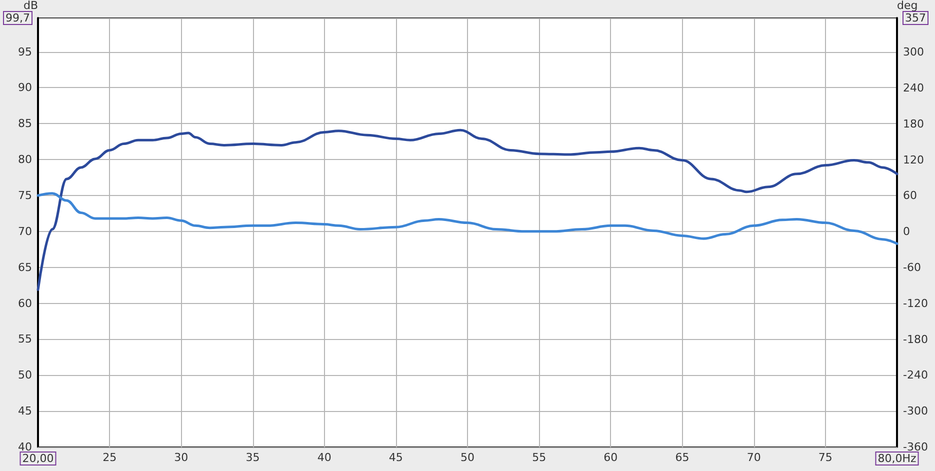 The image size is (935, 471). What do you see at coordinates (25, 303) in the screenshot?
I see `y-tick-label: 60` at bounding box center [25, 303].